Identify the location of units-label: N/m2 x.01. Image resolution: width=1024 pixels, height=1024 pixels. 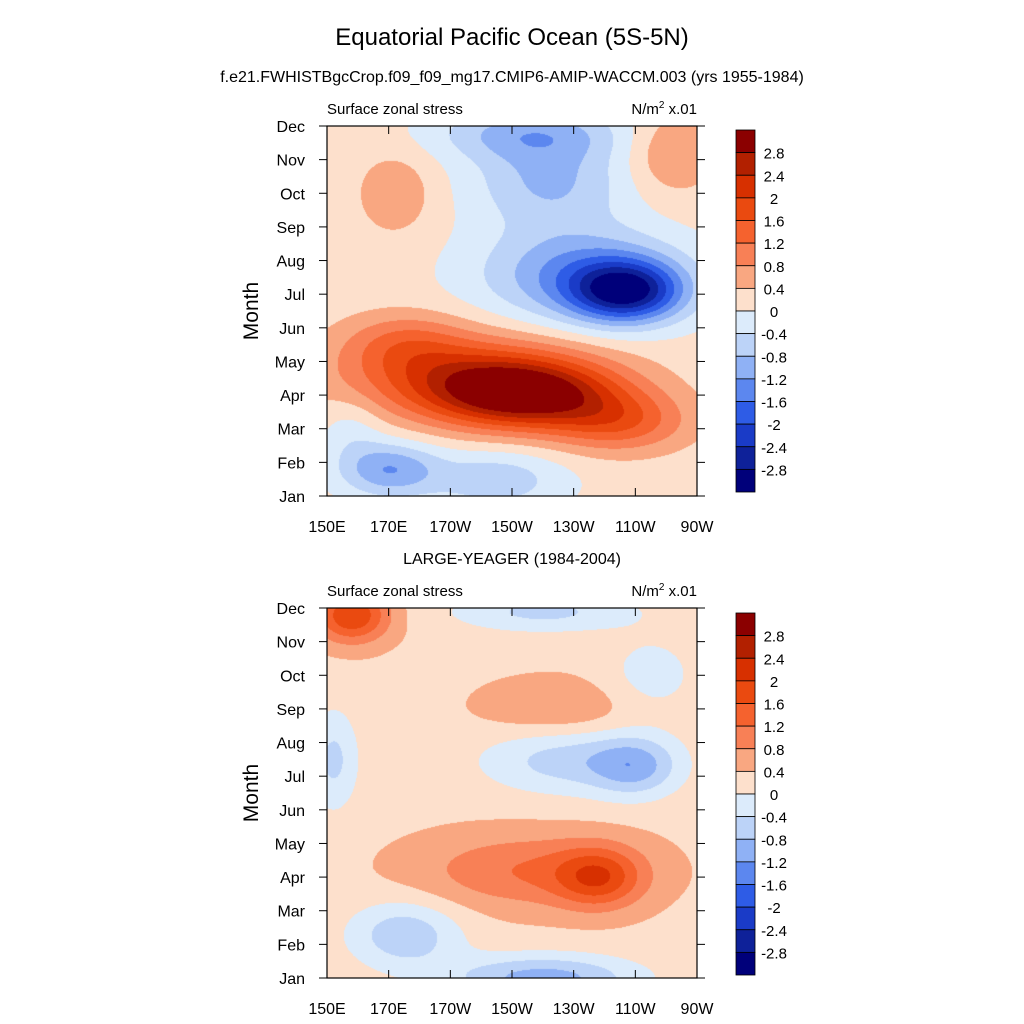
(664, 109).